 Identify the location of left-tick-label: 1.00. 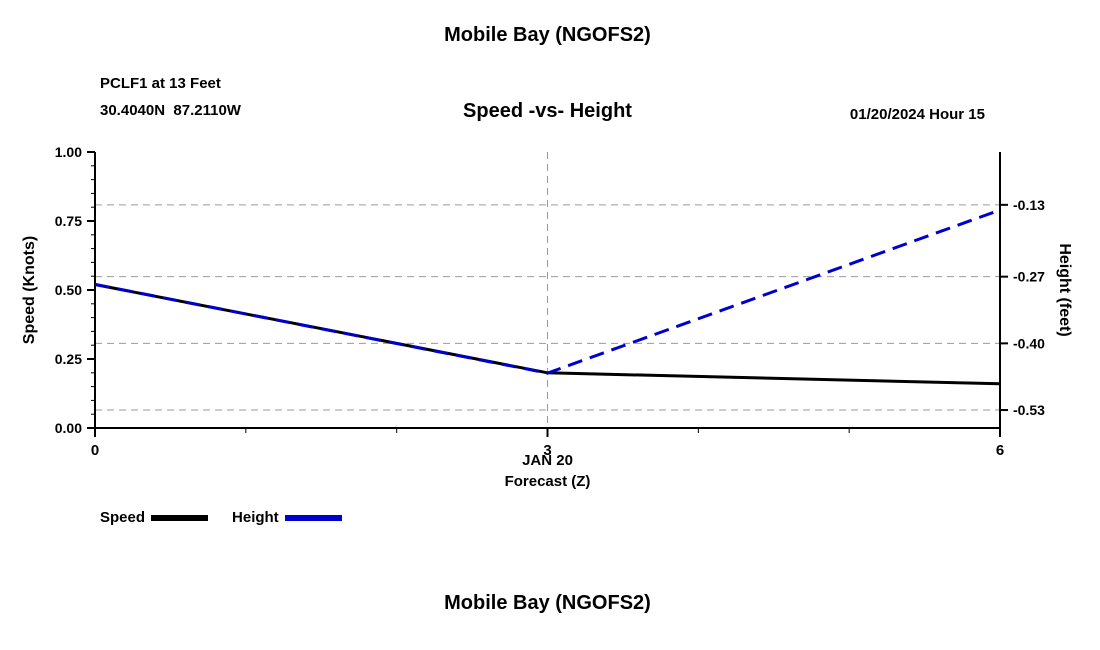
(68, 152).